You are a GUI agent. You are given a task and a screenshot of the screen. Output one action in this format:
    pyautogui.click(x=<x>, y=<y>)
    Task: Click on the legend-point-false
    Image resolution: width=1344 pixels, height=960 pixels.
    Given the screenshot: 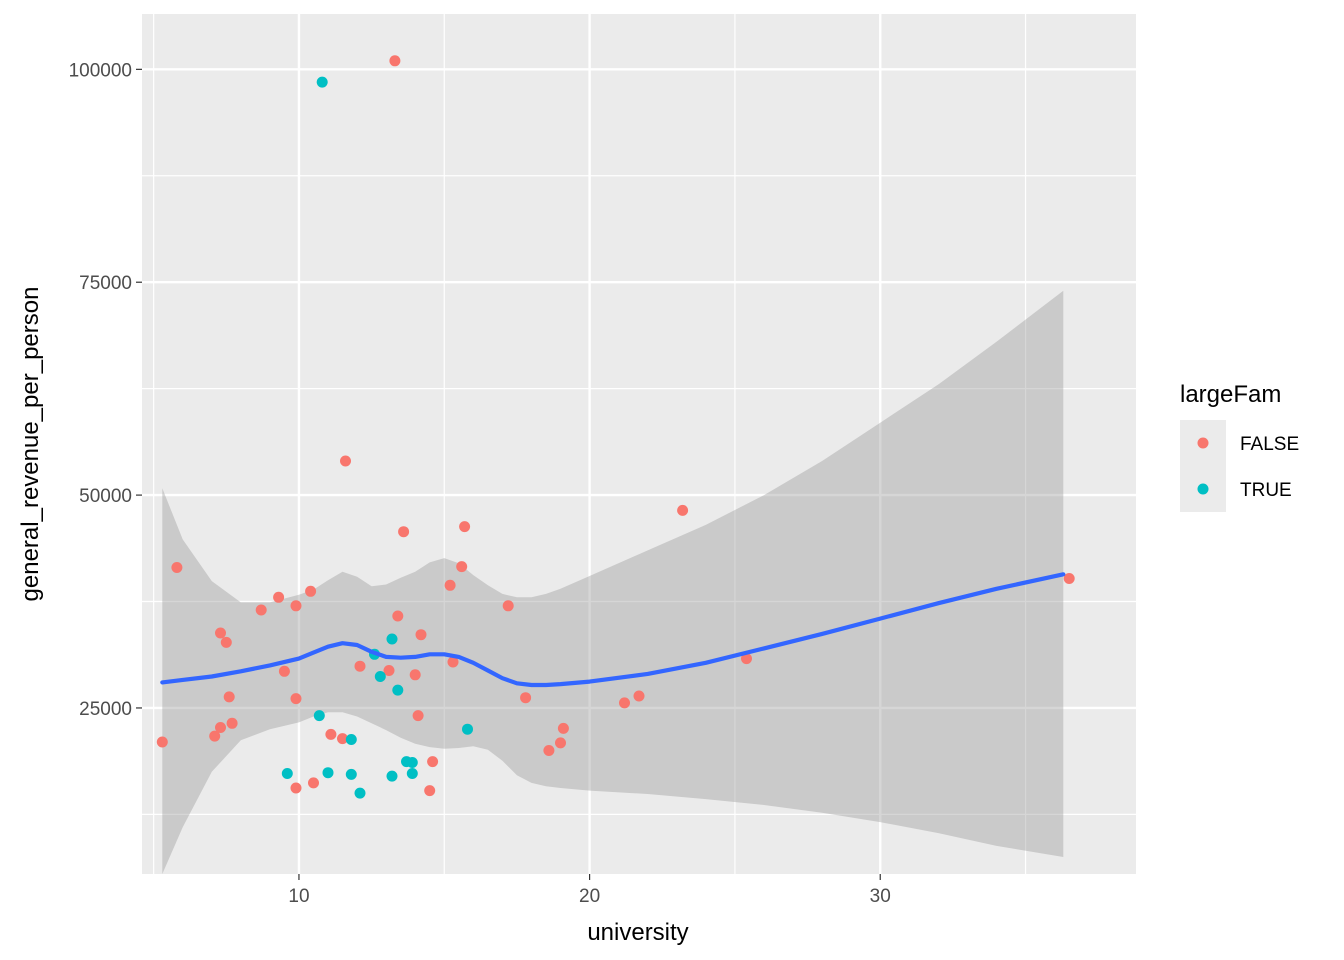 What is the action you would take?
    pyautogui.click(x=1203, y=443)
    